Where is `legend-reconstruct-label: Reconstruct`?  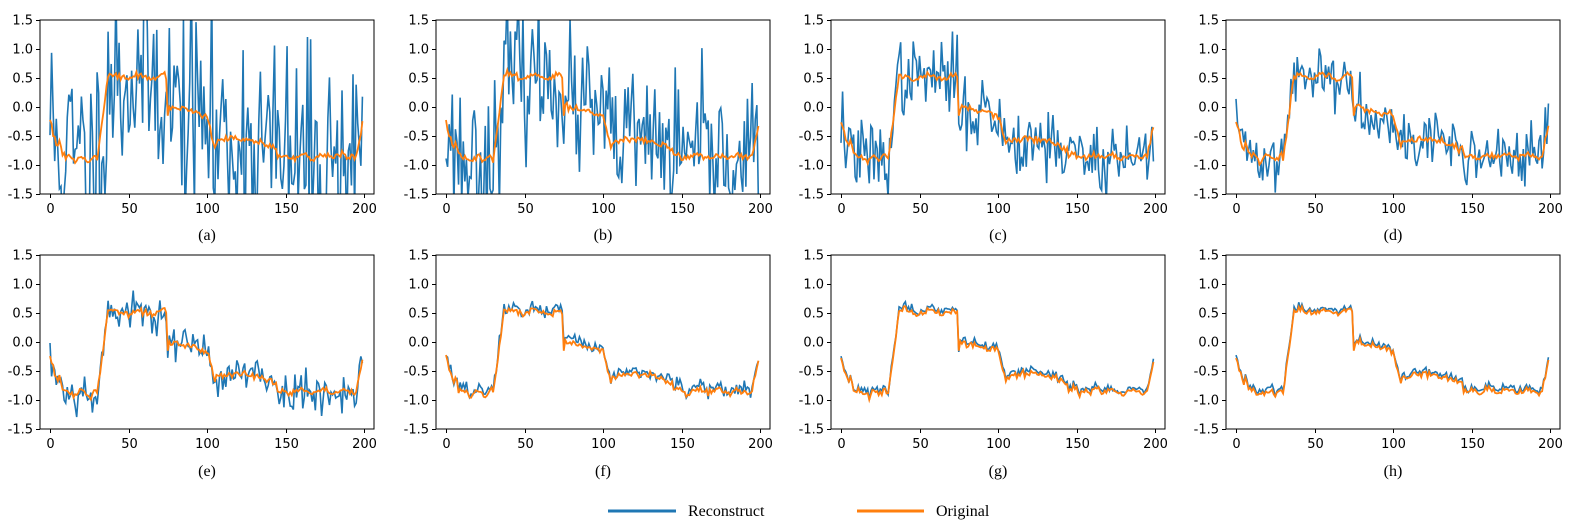
legend-reconstruct-label: Reconstruct is located at coordinates (726, 511).